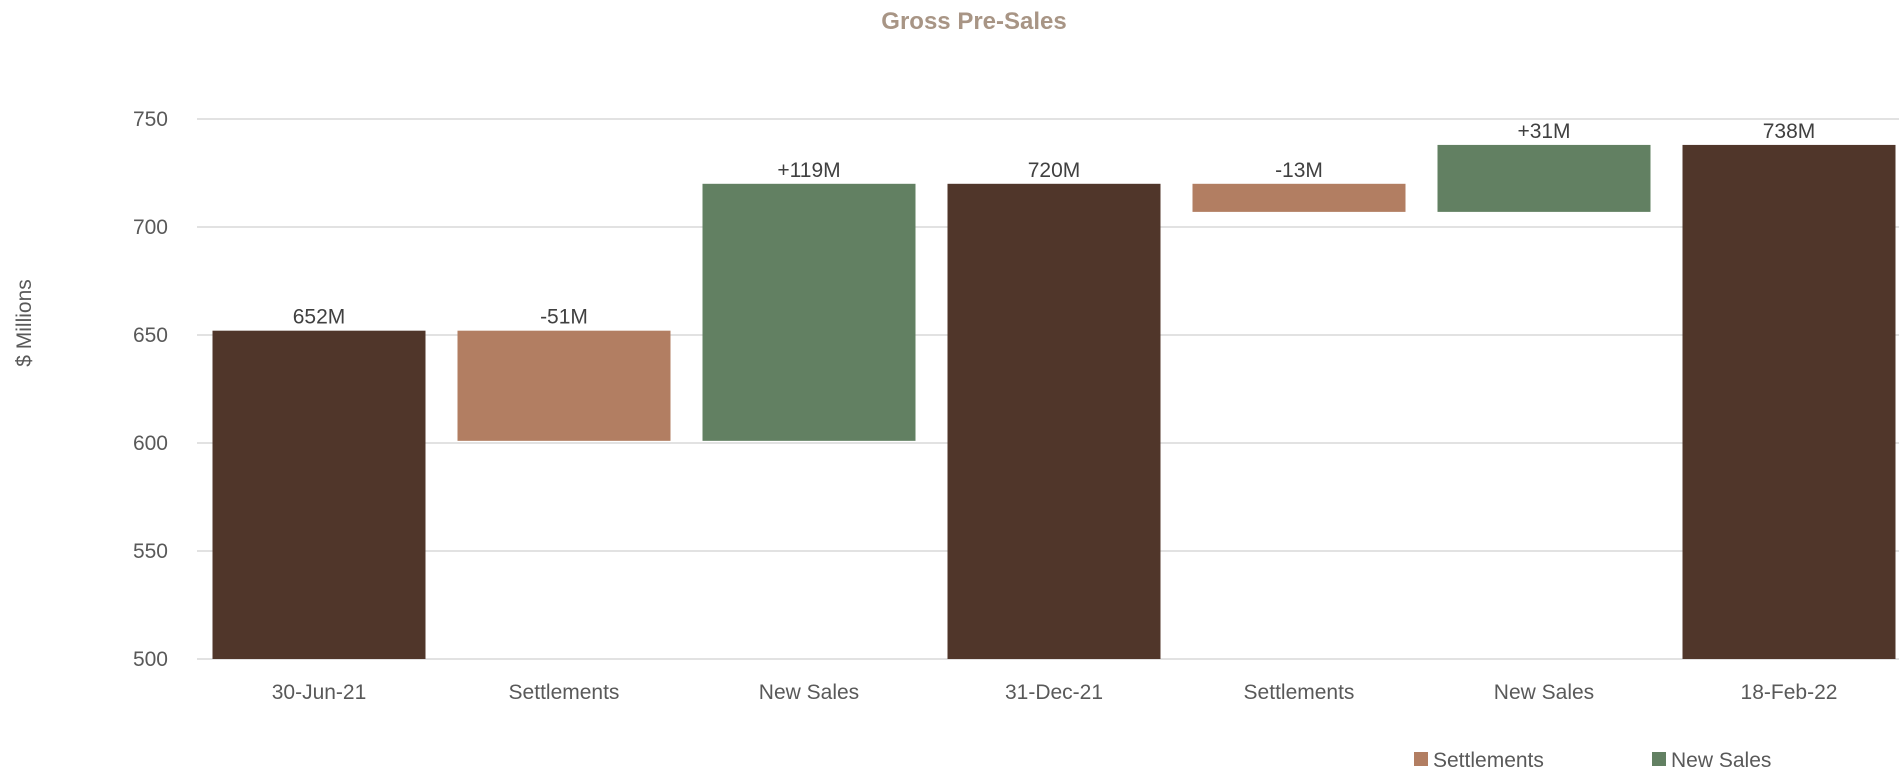 The width and height of the screenshot is (1899, 771). Describe the element at coordinates (1543, 131) in the screenshot. I see `data-label: +31M` at that location.